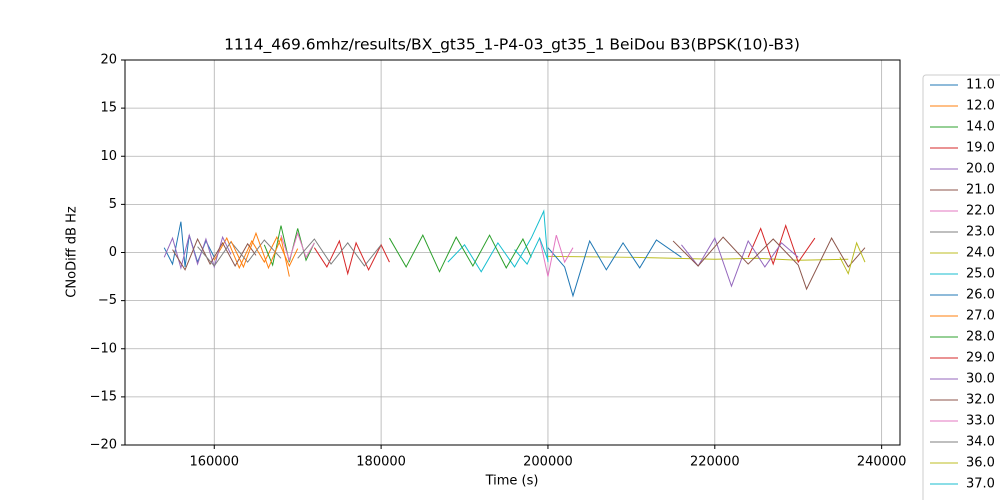 Image resolution: width=1000 pixels, height=500 pixels. What do you see at coordinates (72, 252) in the screenshot?
I see `y-axis-label: CNoDiff dB Hz` at bounding box center [72, 252].